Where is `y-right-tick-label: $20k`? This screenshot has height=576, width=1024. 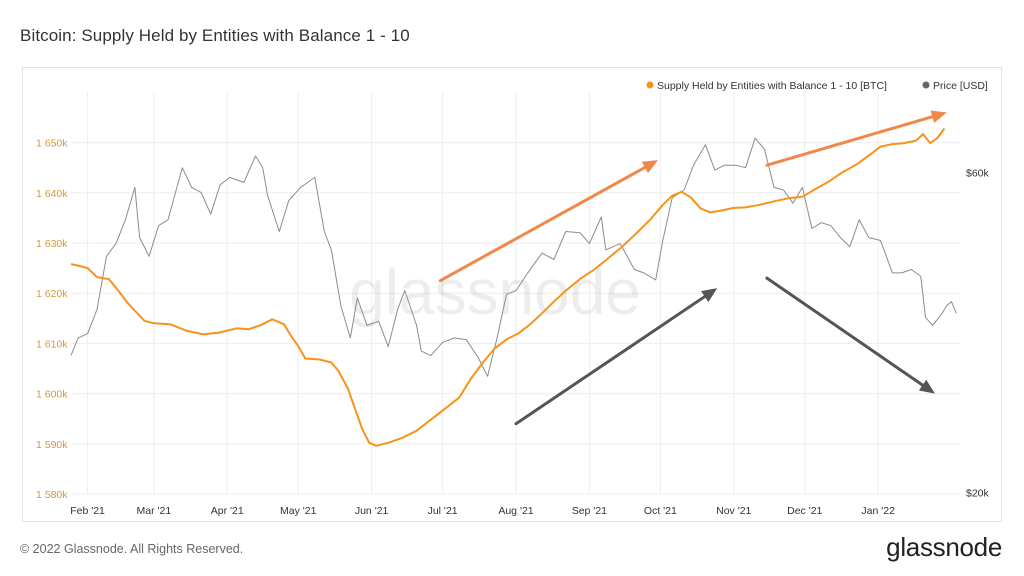
y-right-tick-label: $20k is located at coordinates (978, 494).